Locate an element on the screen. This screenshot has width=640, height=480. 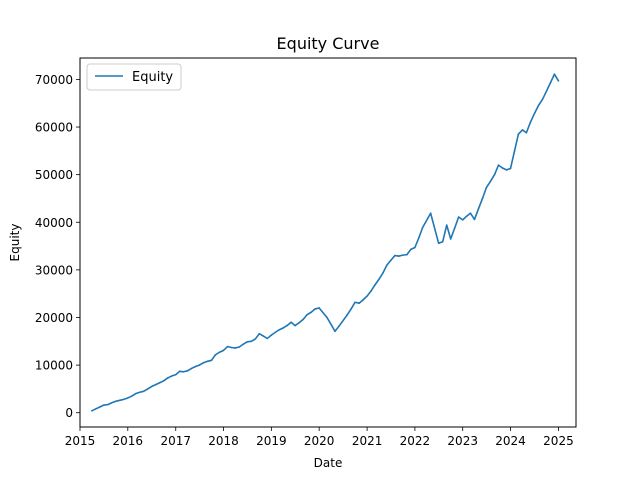
x-tick-label: 2020 is located at coordinates (319, 441).